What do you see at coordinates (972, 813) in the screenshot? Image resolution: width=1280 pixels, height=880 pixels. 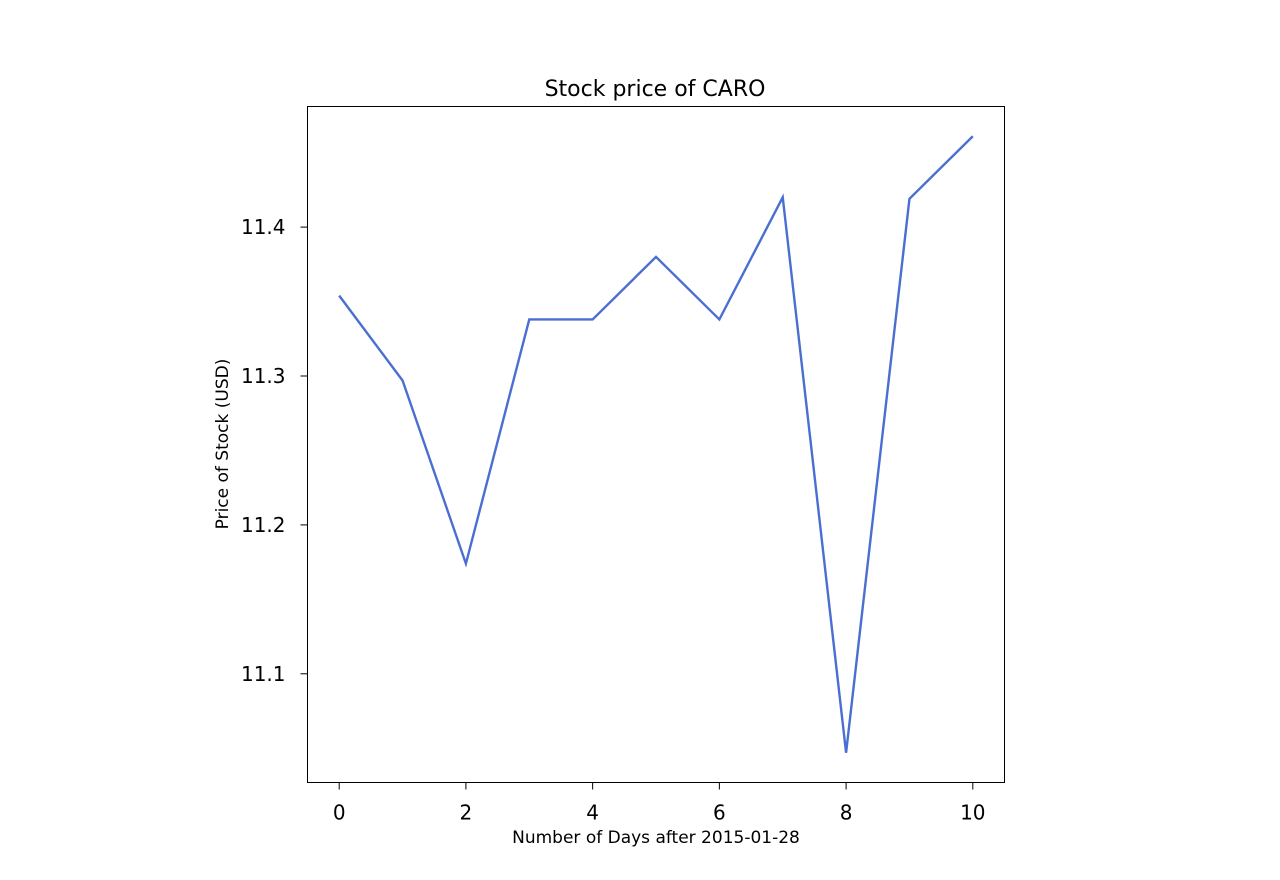 I see `x-tick-label: 10` at bounding box center [972, 813].